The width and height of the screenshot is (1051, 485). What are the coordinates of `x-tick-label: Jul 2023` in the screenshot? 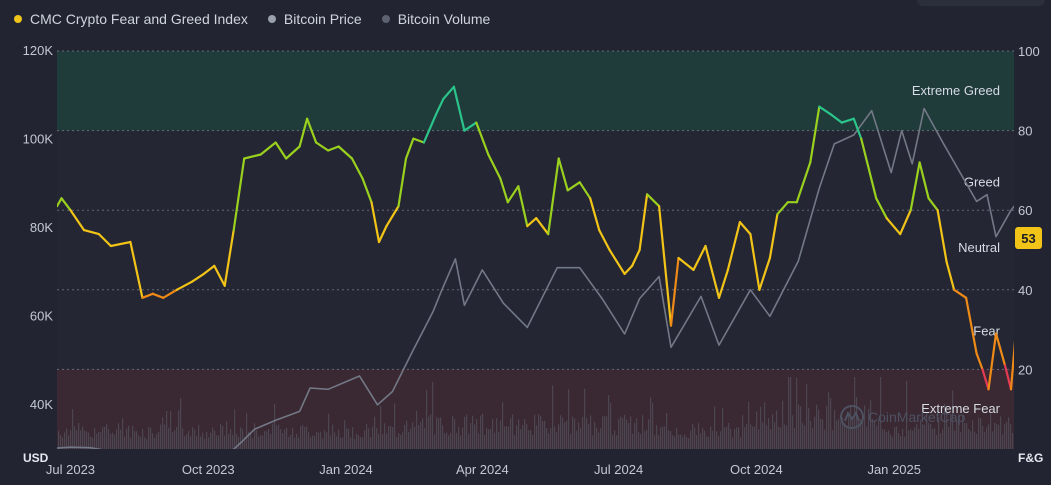 It's located at (70, 469).